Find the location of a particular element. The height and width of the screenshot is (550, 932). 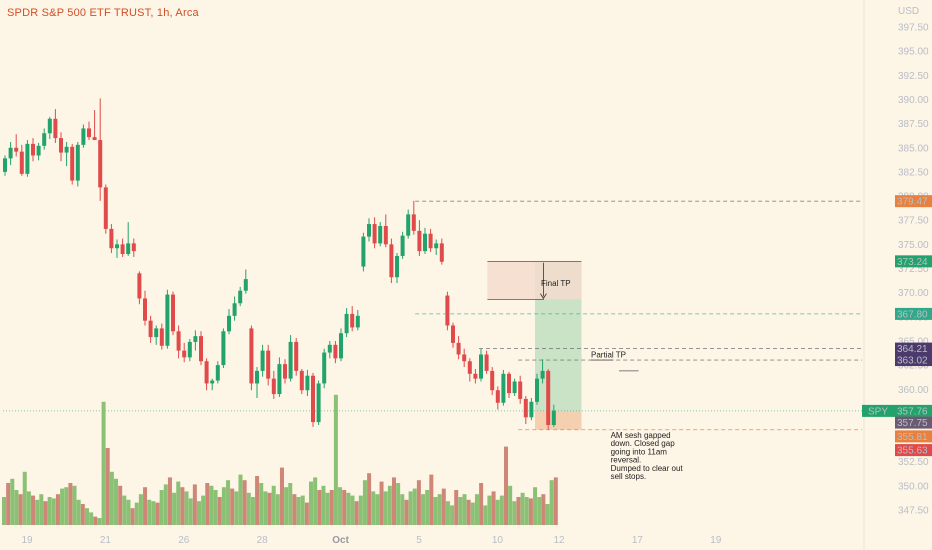

loss-zone is located at coordinates (558, 420).